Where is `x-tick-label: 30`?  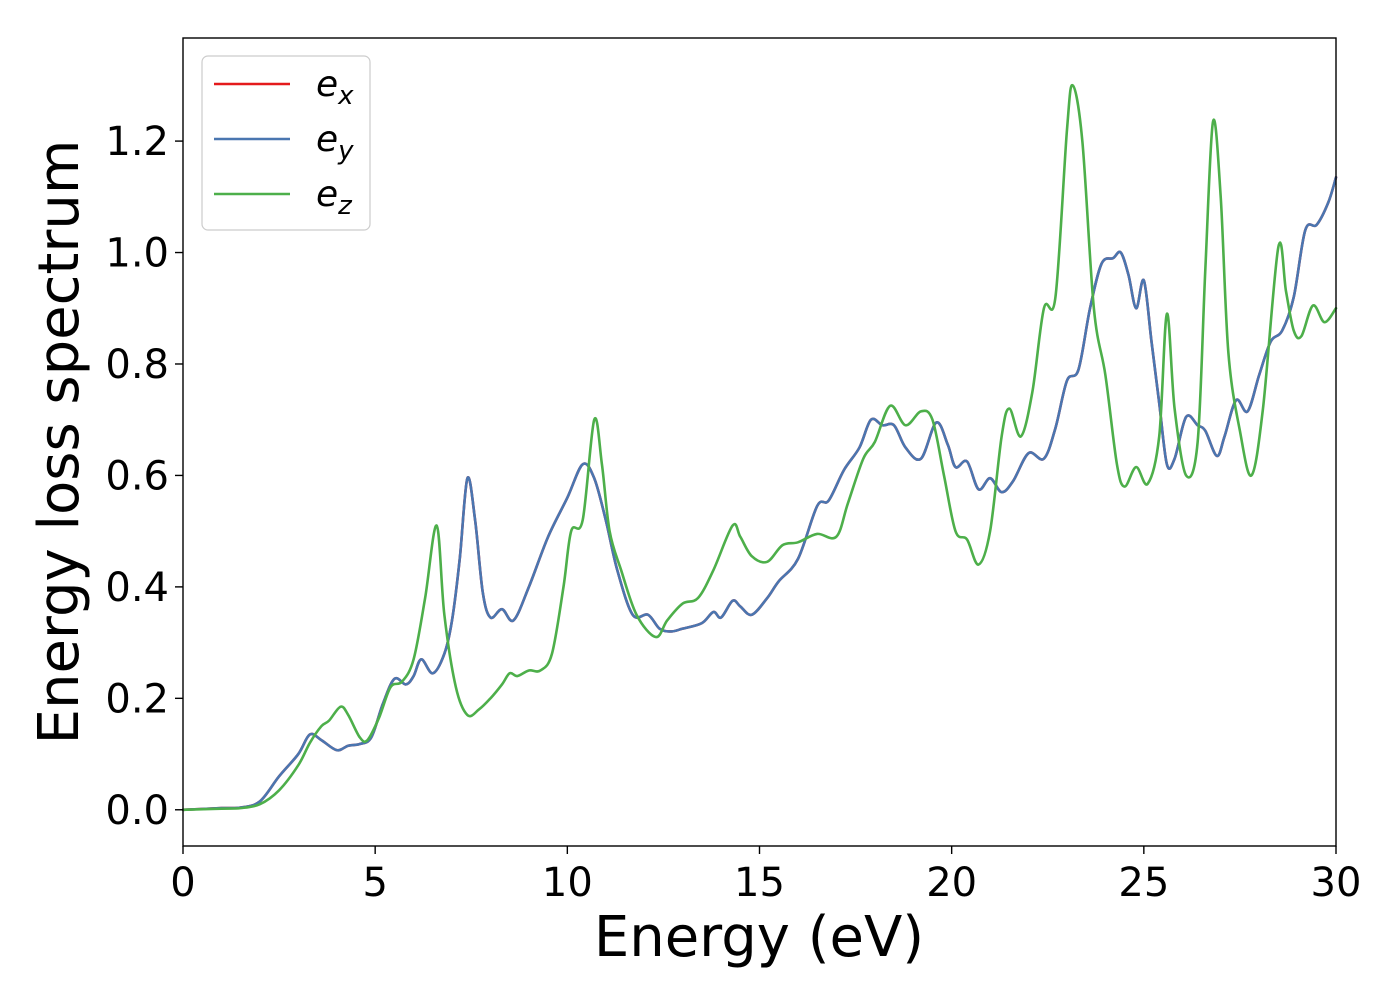 x-tick-label: 30 is located at coordinates (1336, 883).